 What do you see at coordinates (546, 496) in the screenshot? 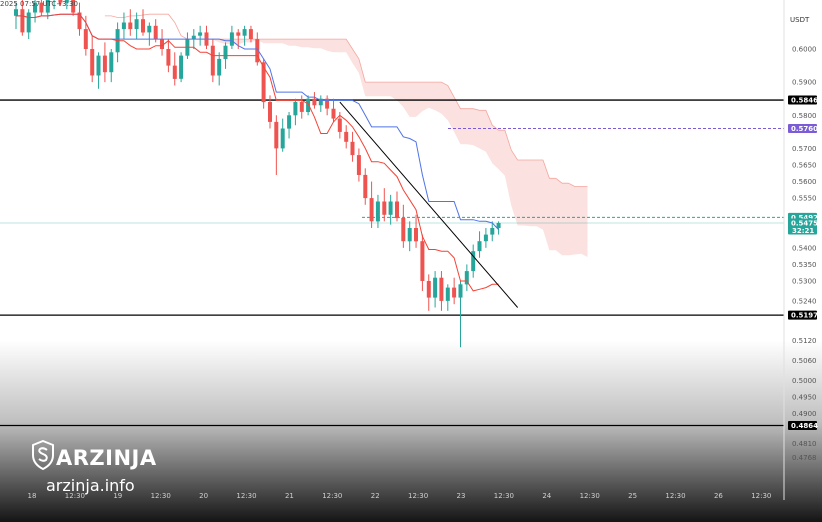
I see `time-tick-12: 24` at bounding box center [546, 496].